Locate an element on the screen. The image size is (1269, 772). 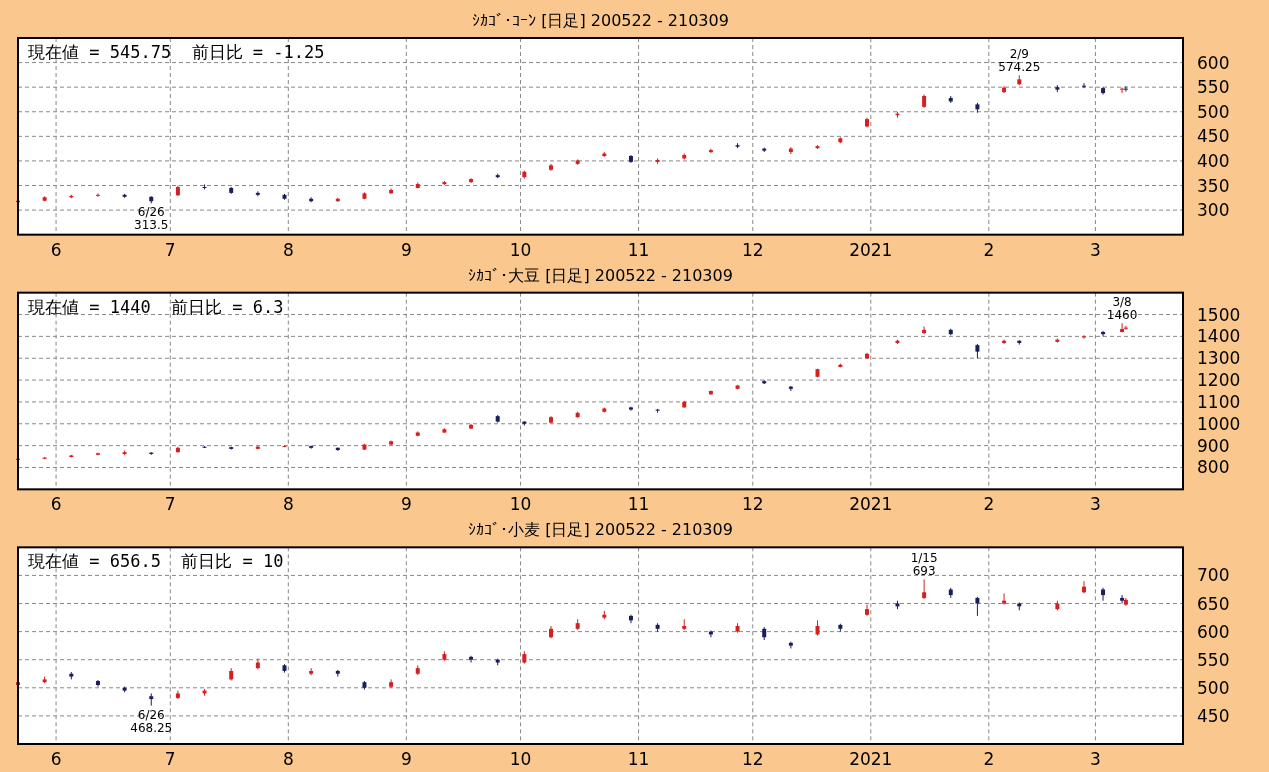
chart-title: ｼｶｺﾞ･小麦 [日足] 200522 - 210309 is located at coordinates (600, 530).